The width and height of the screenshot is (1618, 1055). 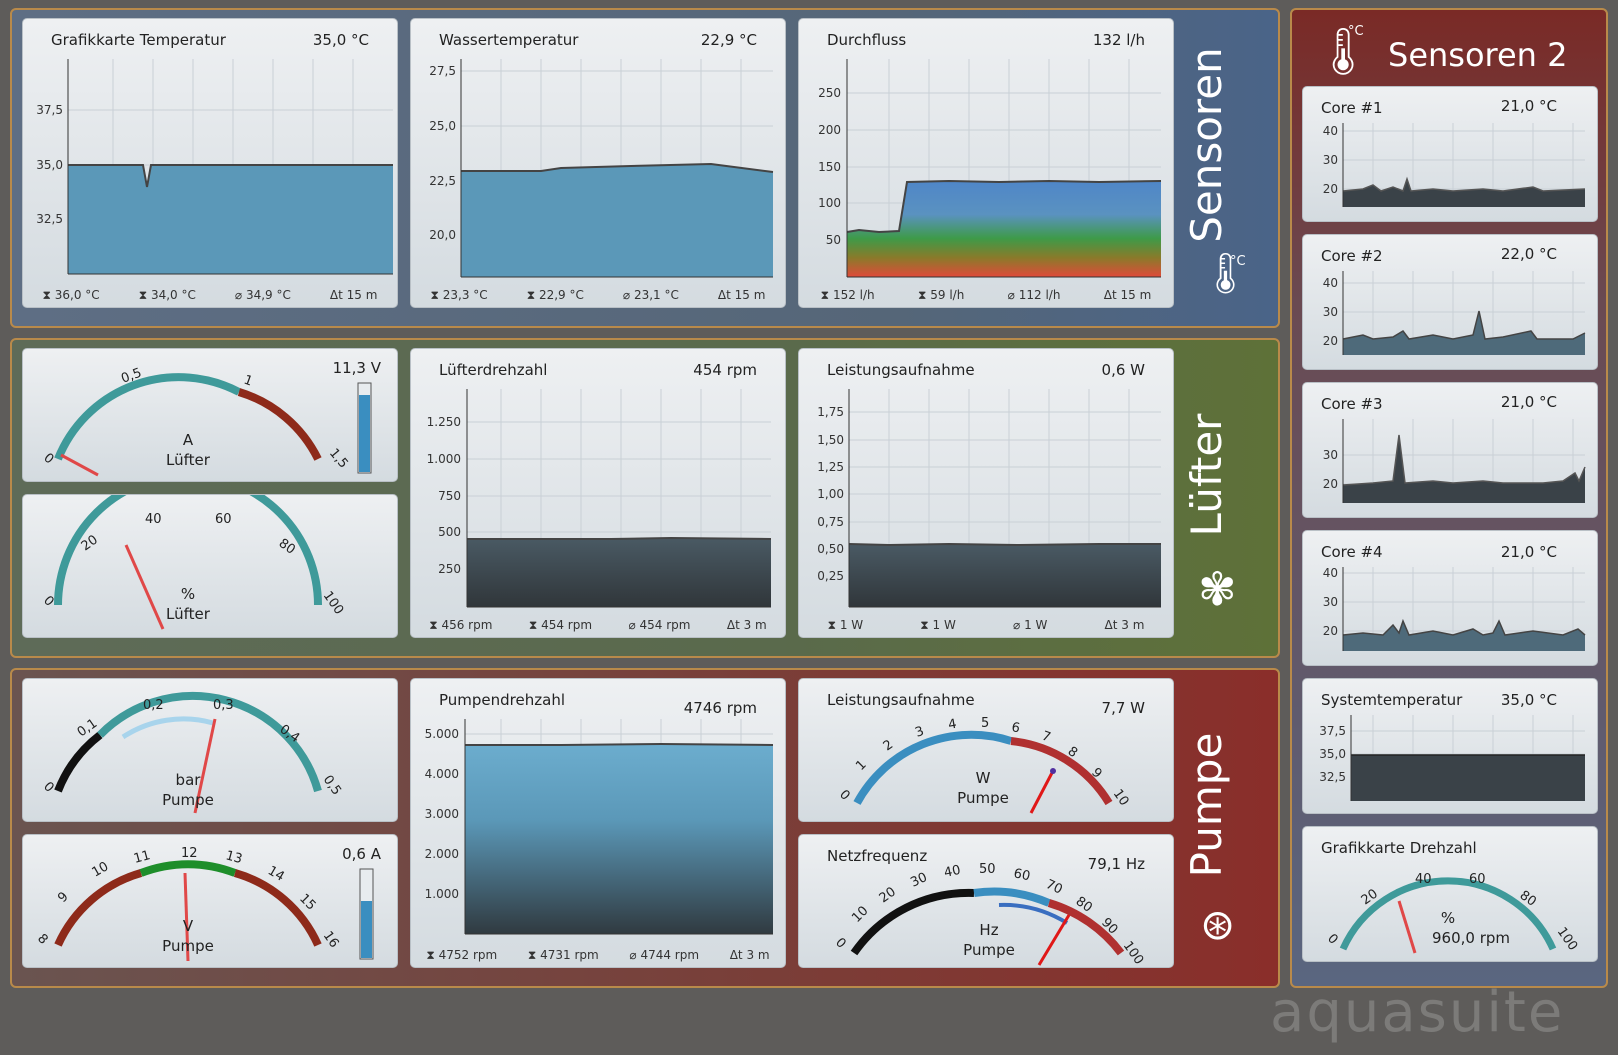 What do you see at coordinates (442, 126) in the screenshot?
I see `tick-label: 25,0` at bounding box center [442, 126].